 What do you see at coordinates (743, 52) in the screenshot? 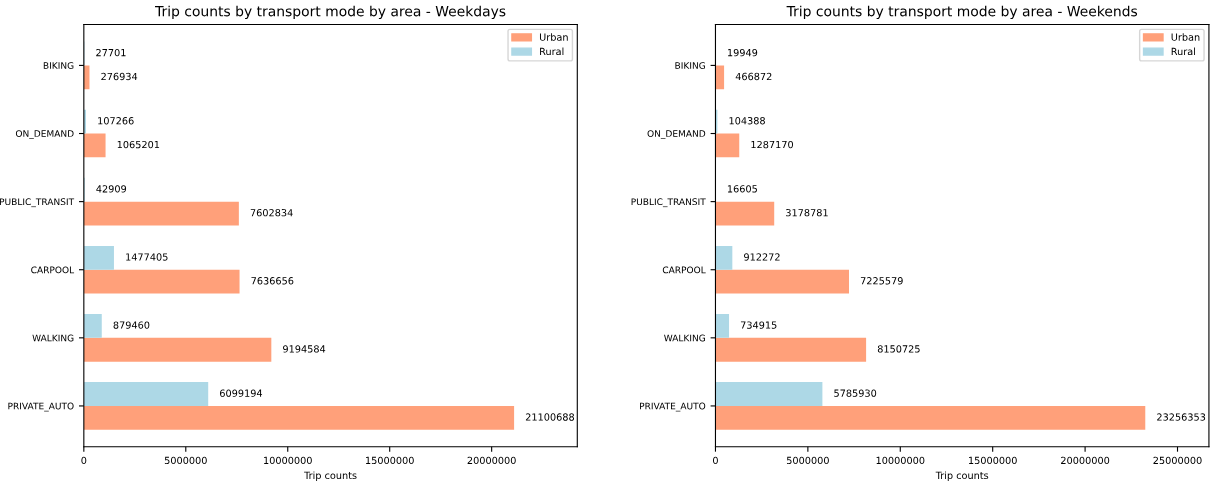
I see `data-label: 19949` at bounding box center [743, 52].